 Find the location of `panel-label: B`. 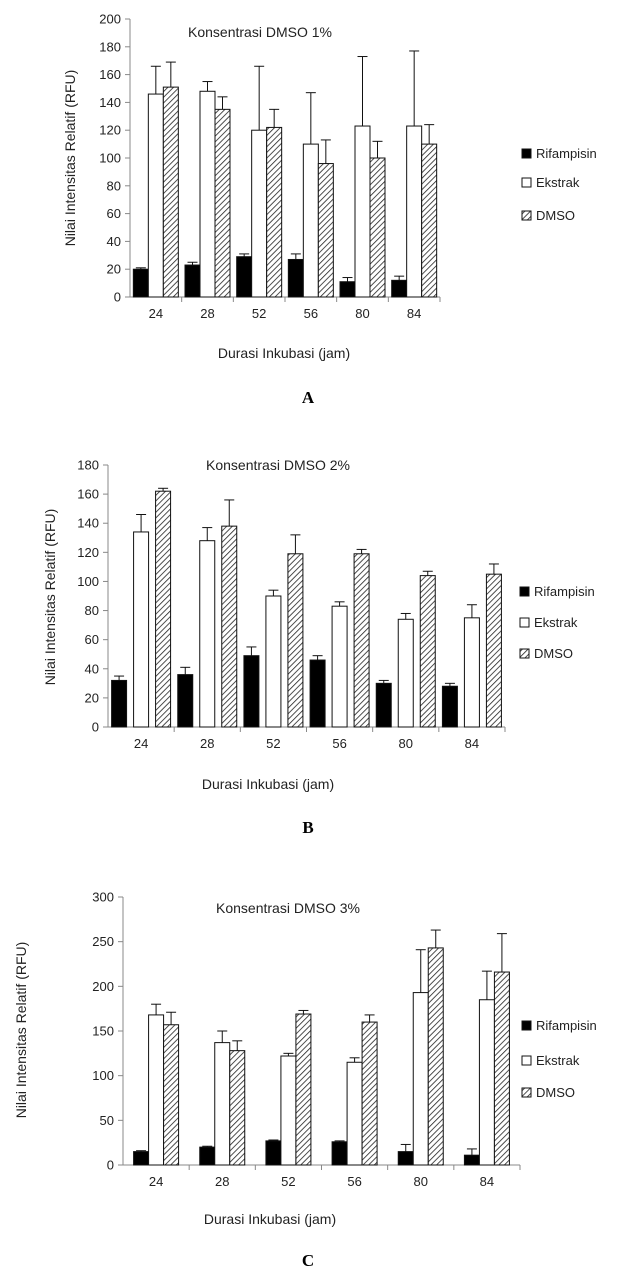

panel-label: B is located at coordinates (307, 827).